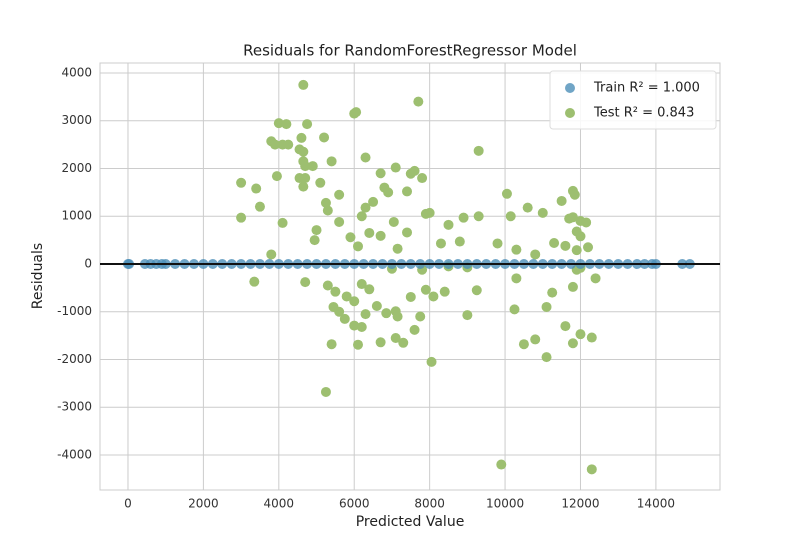 The image size is (800, 550). Describe the element at coordinates (38, 276) in the screenshot. I see `y-axis-label: Residuals` at that location.